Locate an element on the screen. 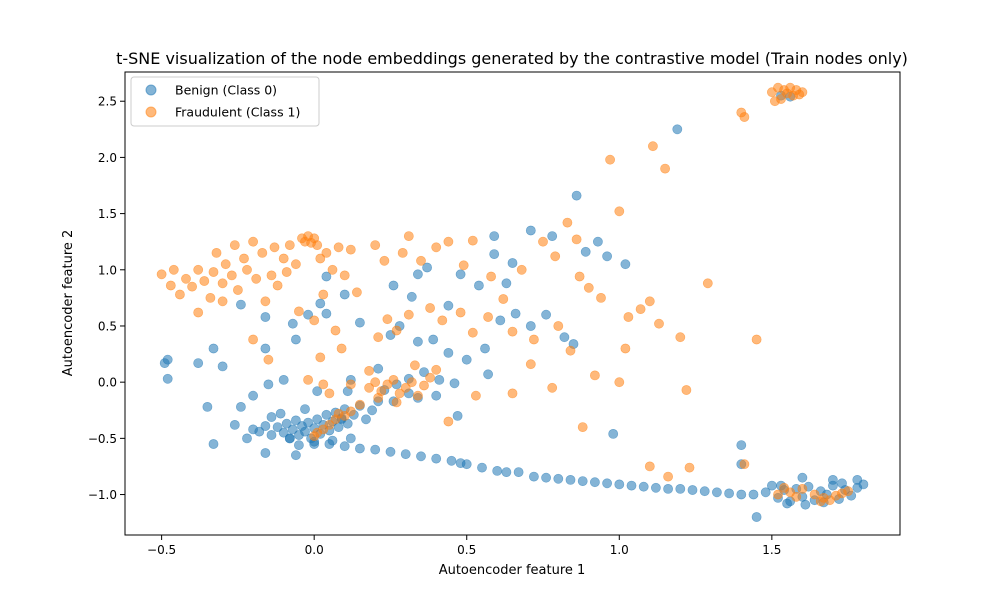 Image resolution: width=1000 pixels, height=600 pixels. x-tick-label: 0.5 is located at coordinates (466, 550).